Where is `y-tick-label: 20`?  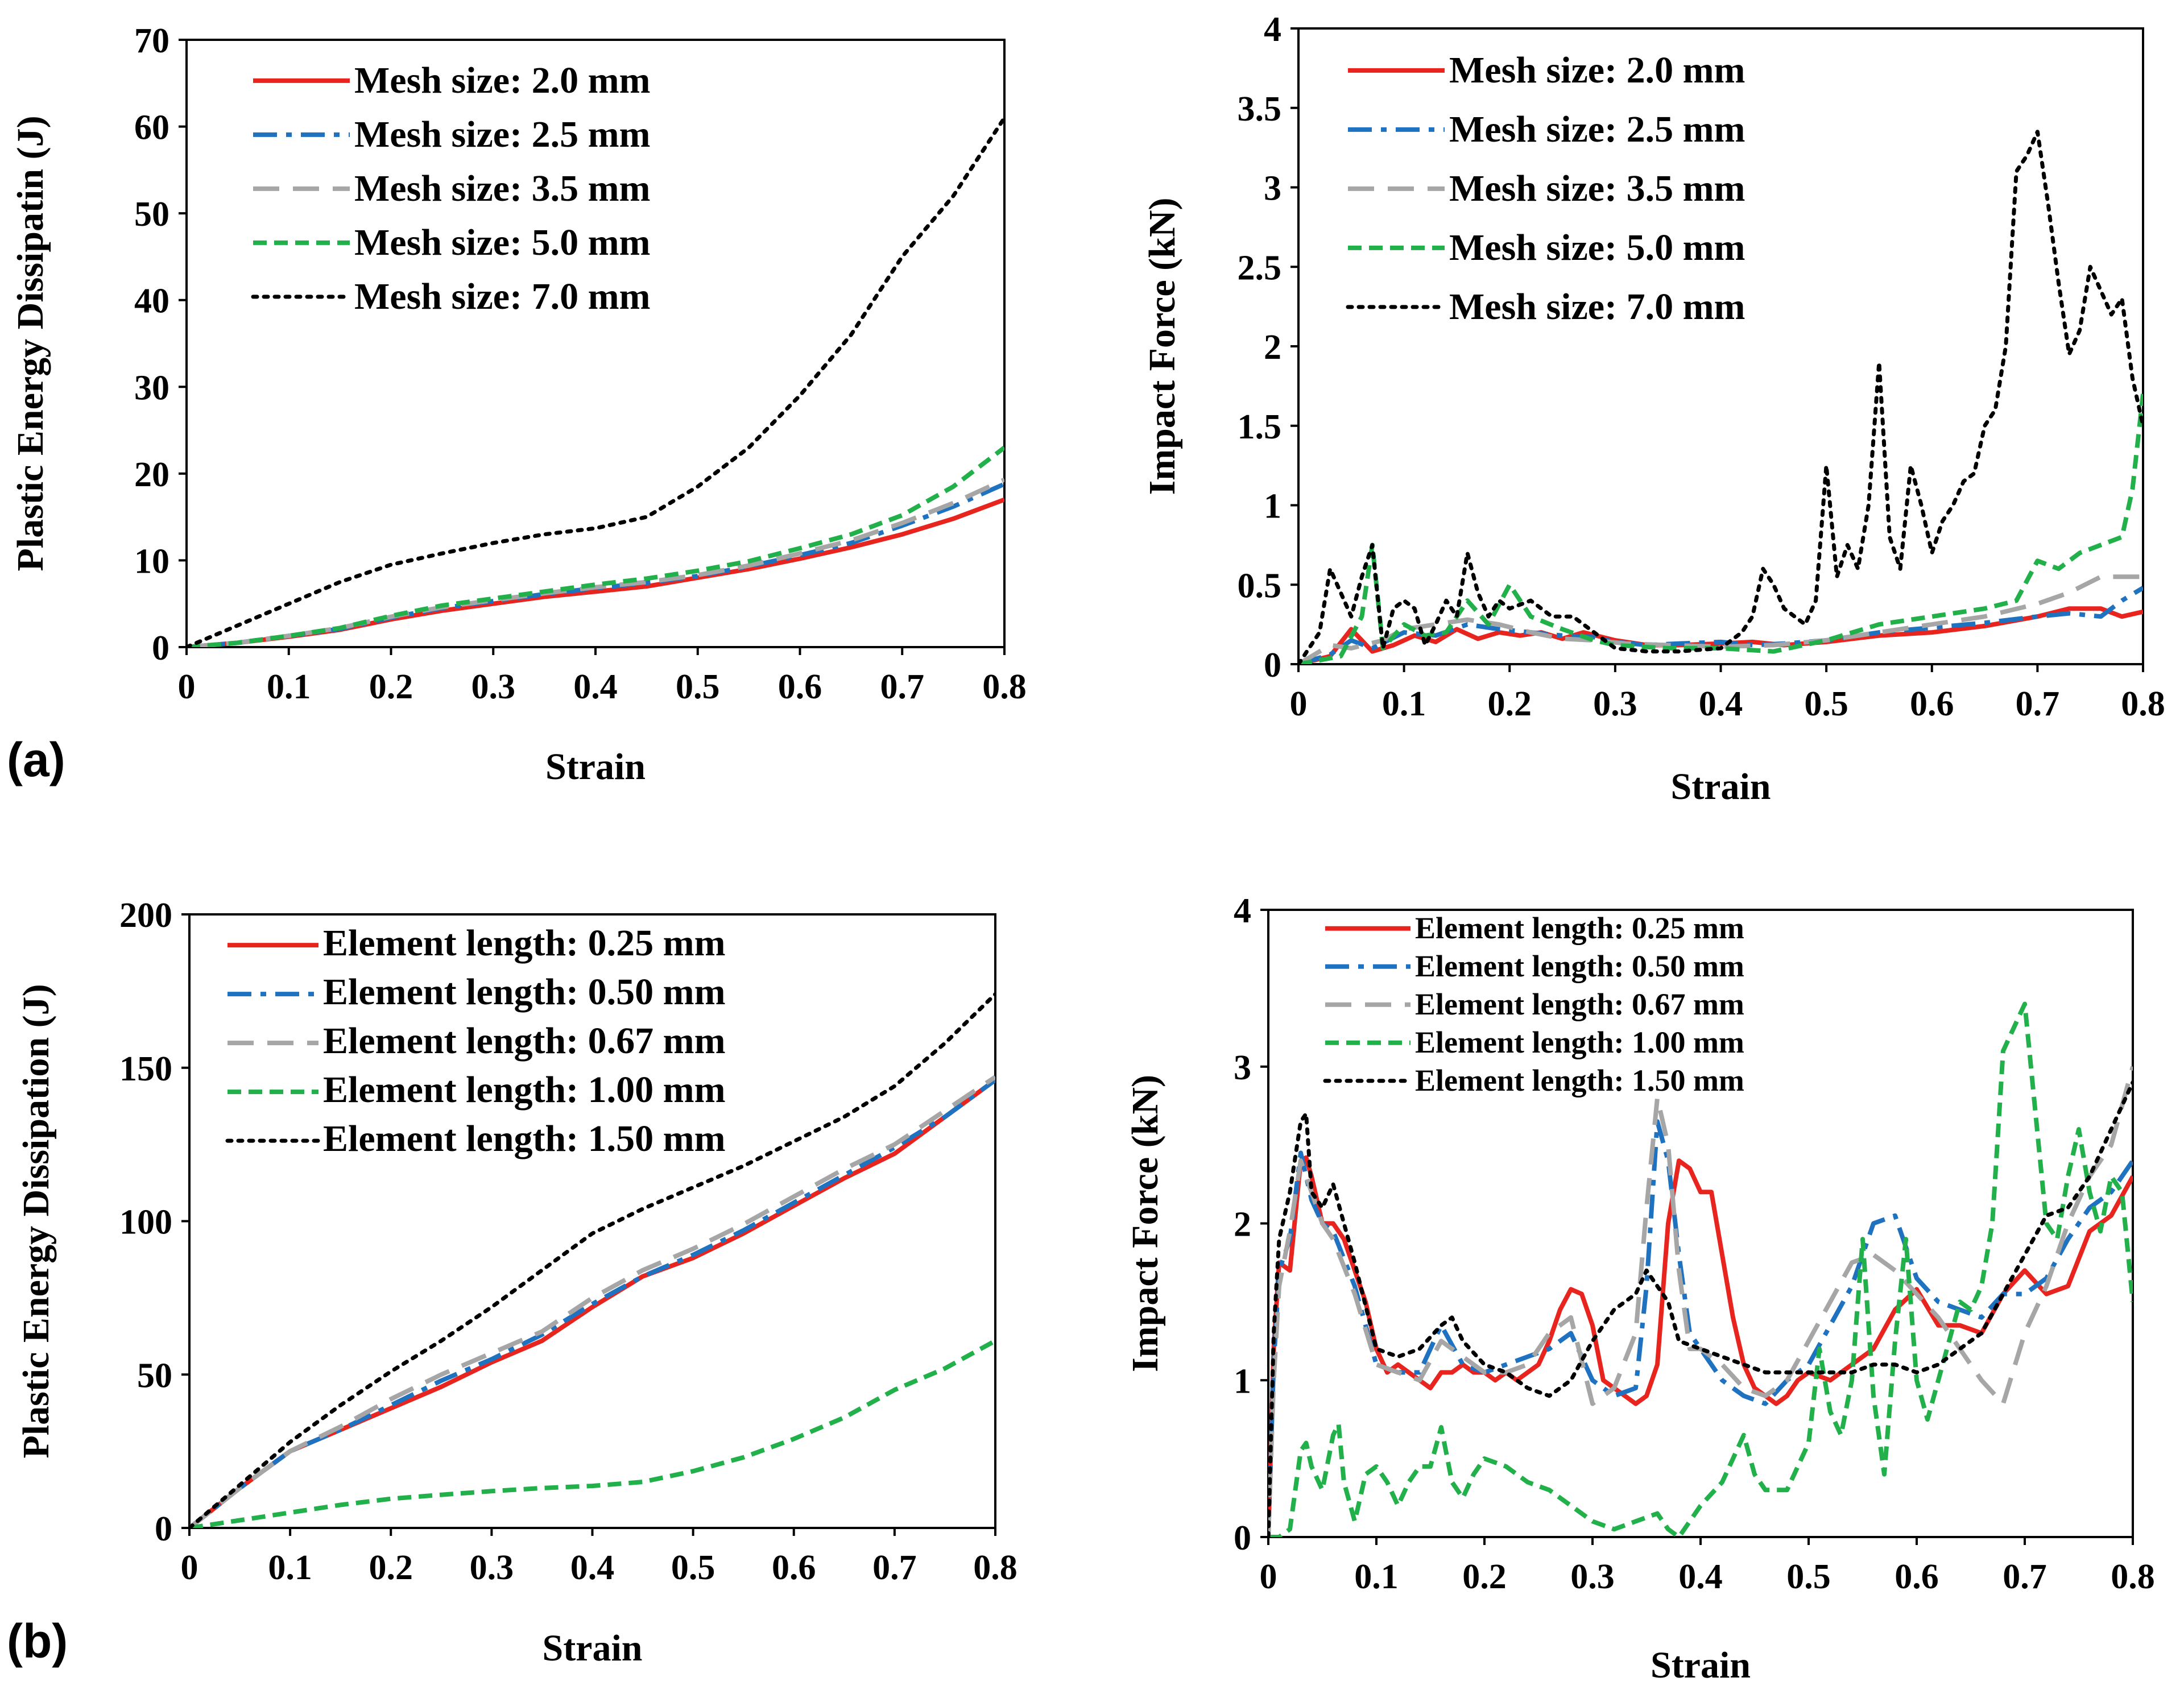 y-tick-label: 20 is located at coordinates (151, 474).